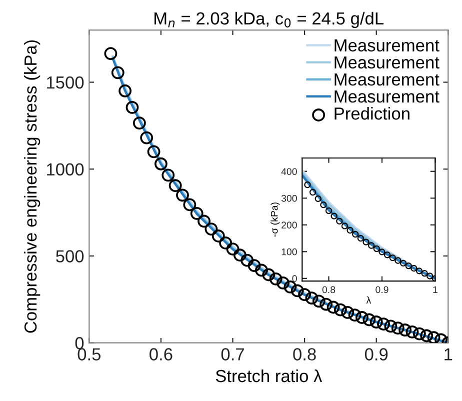 The height and width of the screenshot is (401, 462). What do you see at coordinates (232, 354) in the screenshot?
I see `x-tick-label: 0.7` at bounding box center [232, 354].